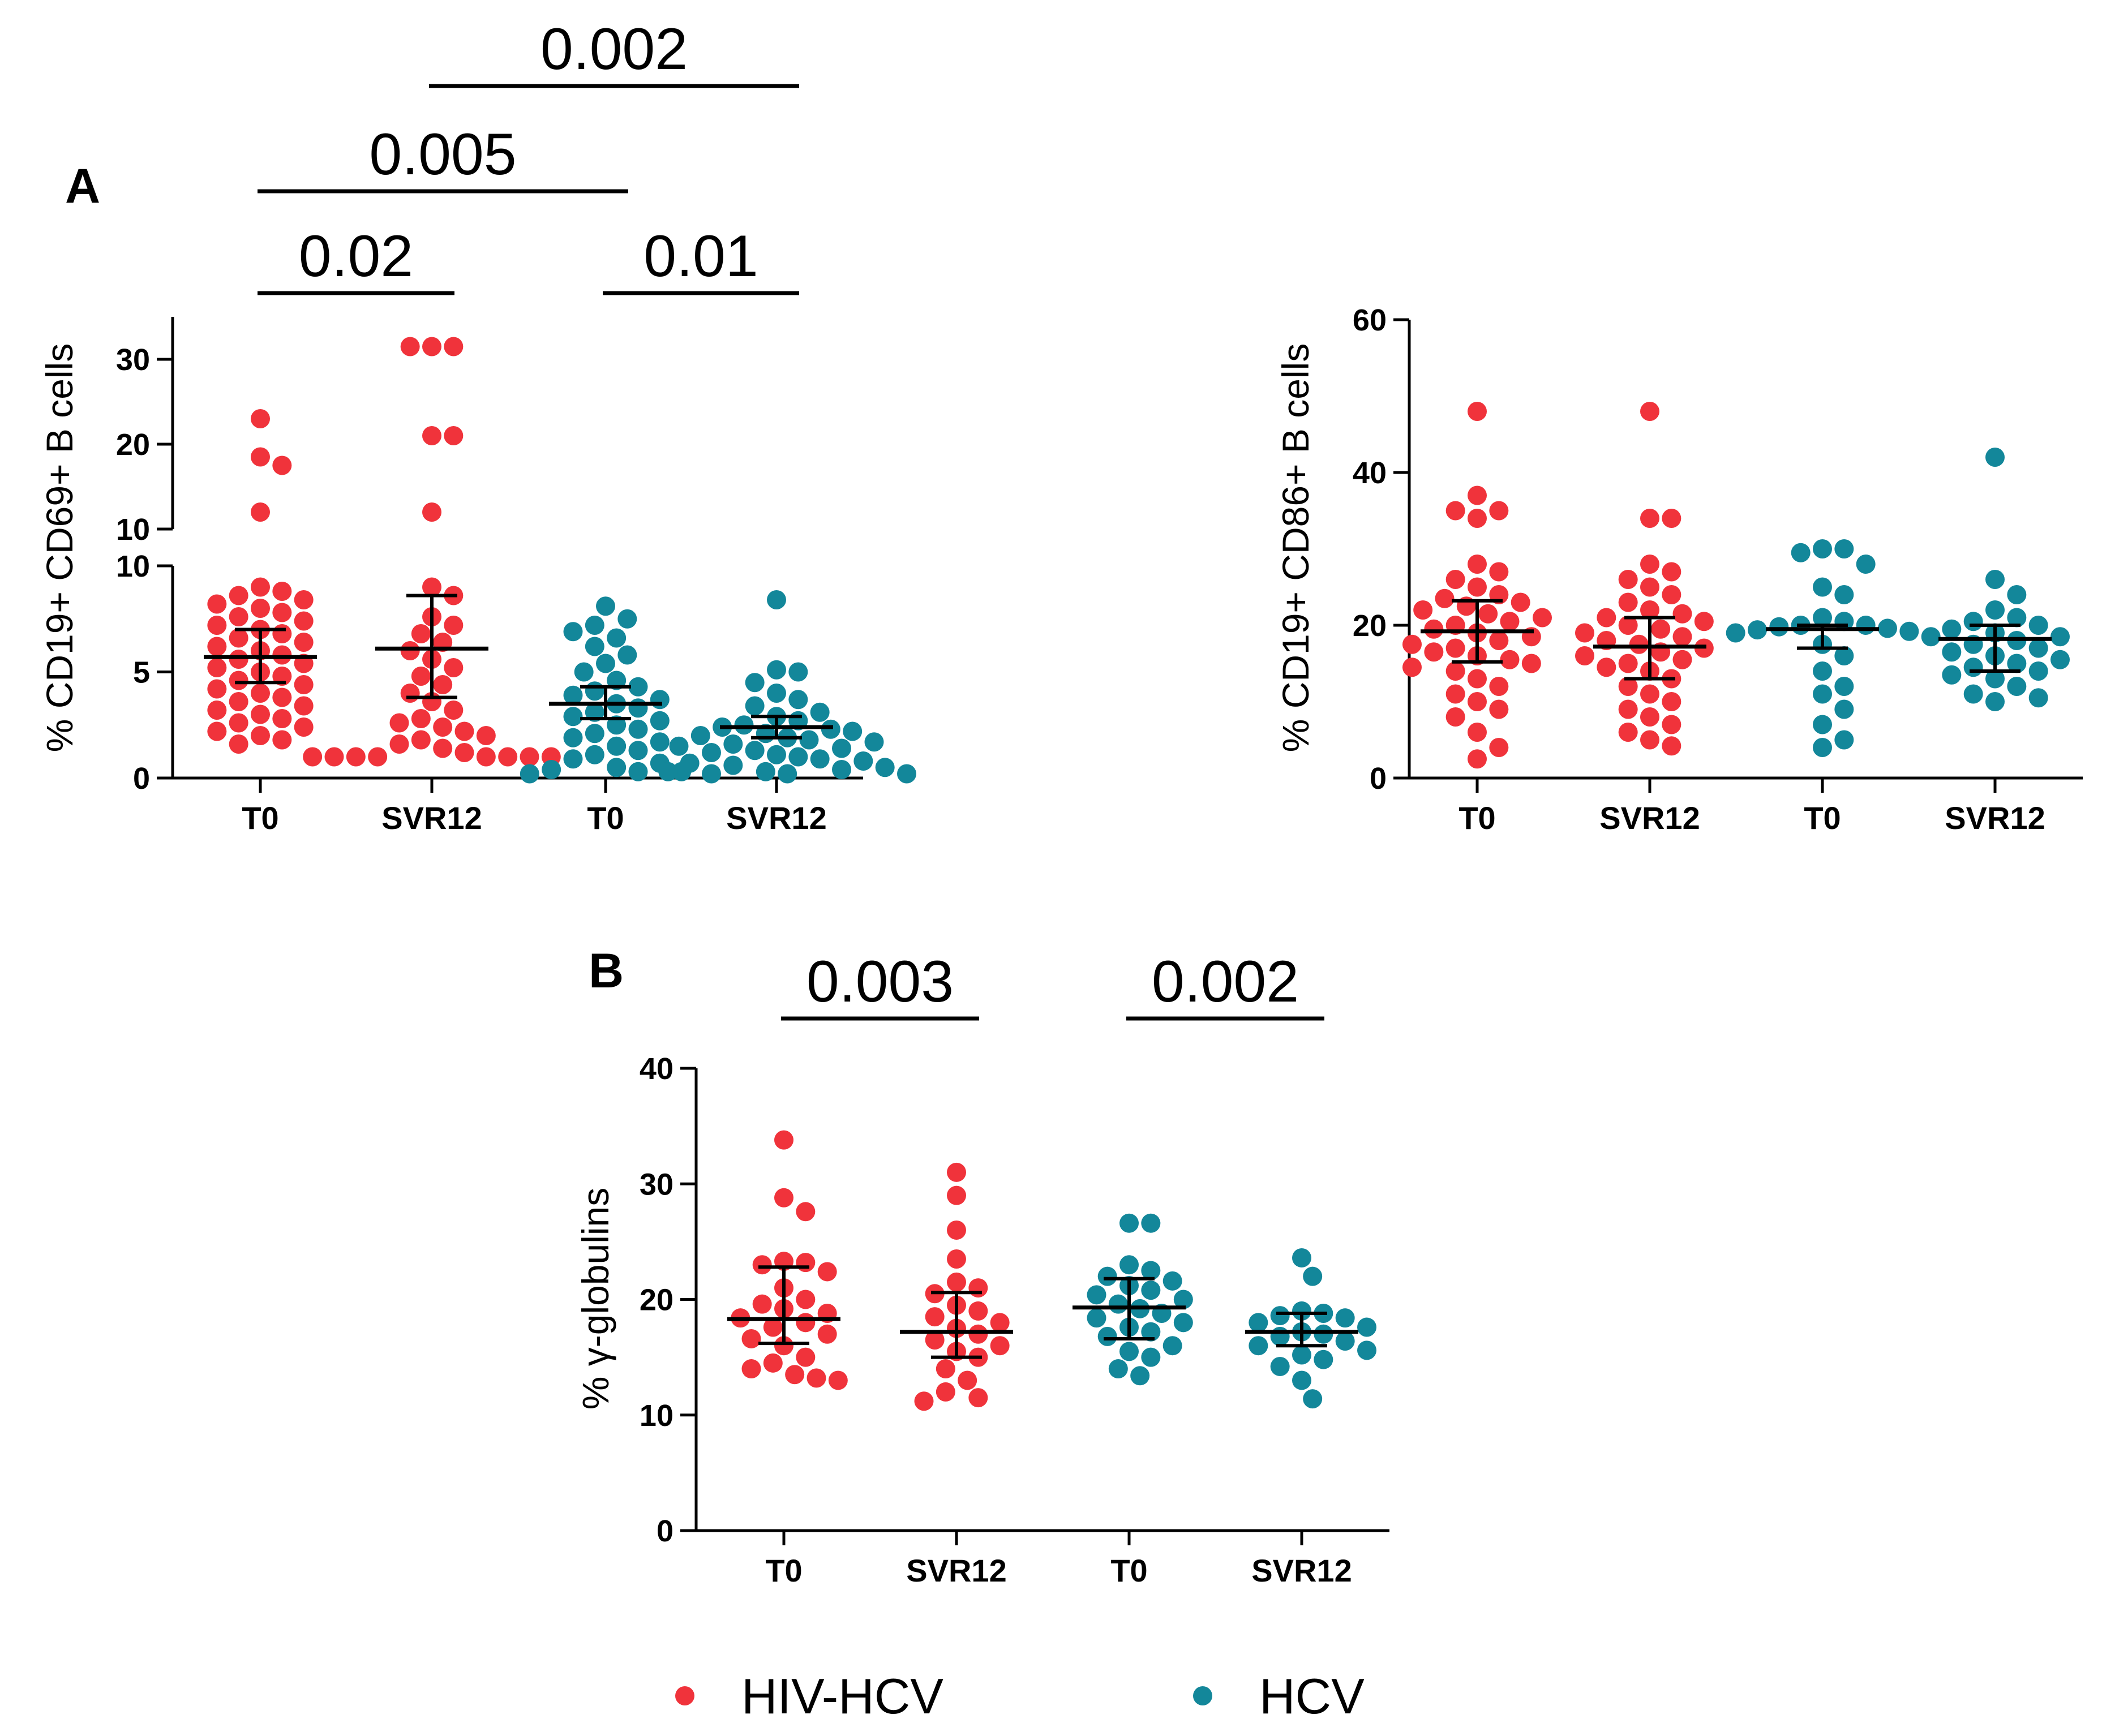 The width and height of the screenshot is (2102, 1736). Describe the element at coordinates (1370, 320) in the screenshot. I see `y-tick-label: 60` at that location.